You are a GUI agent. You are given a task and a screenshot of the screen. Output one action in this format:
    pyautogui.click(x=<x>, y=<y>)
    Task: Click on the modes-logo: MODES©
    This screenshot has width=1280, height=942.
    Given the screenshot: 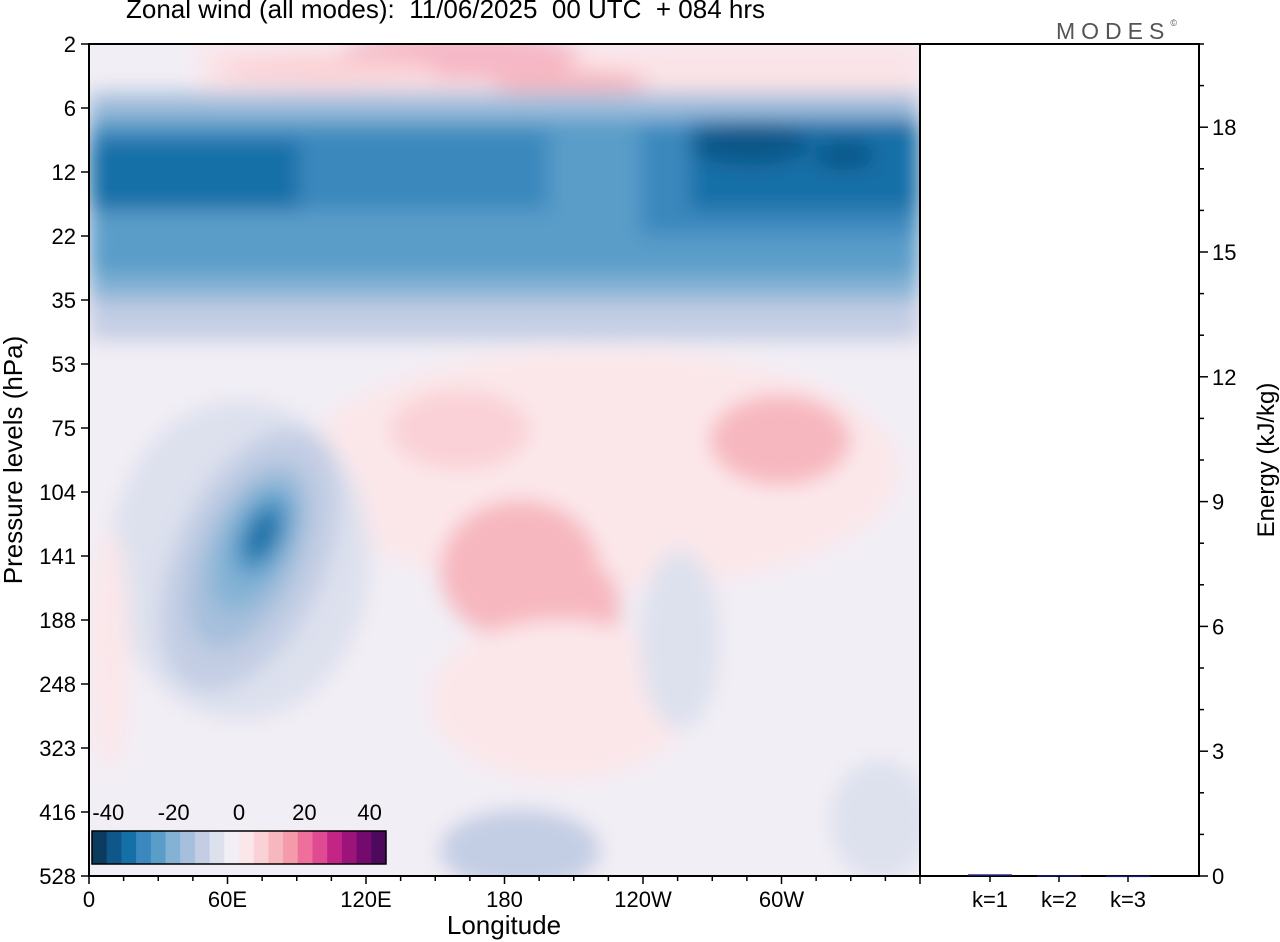 What is the action you would take?
    pyautogui.click(x=1116, y=31)
    